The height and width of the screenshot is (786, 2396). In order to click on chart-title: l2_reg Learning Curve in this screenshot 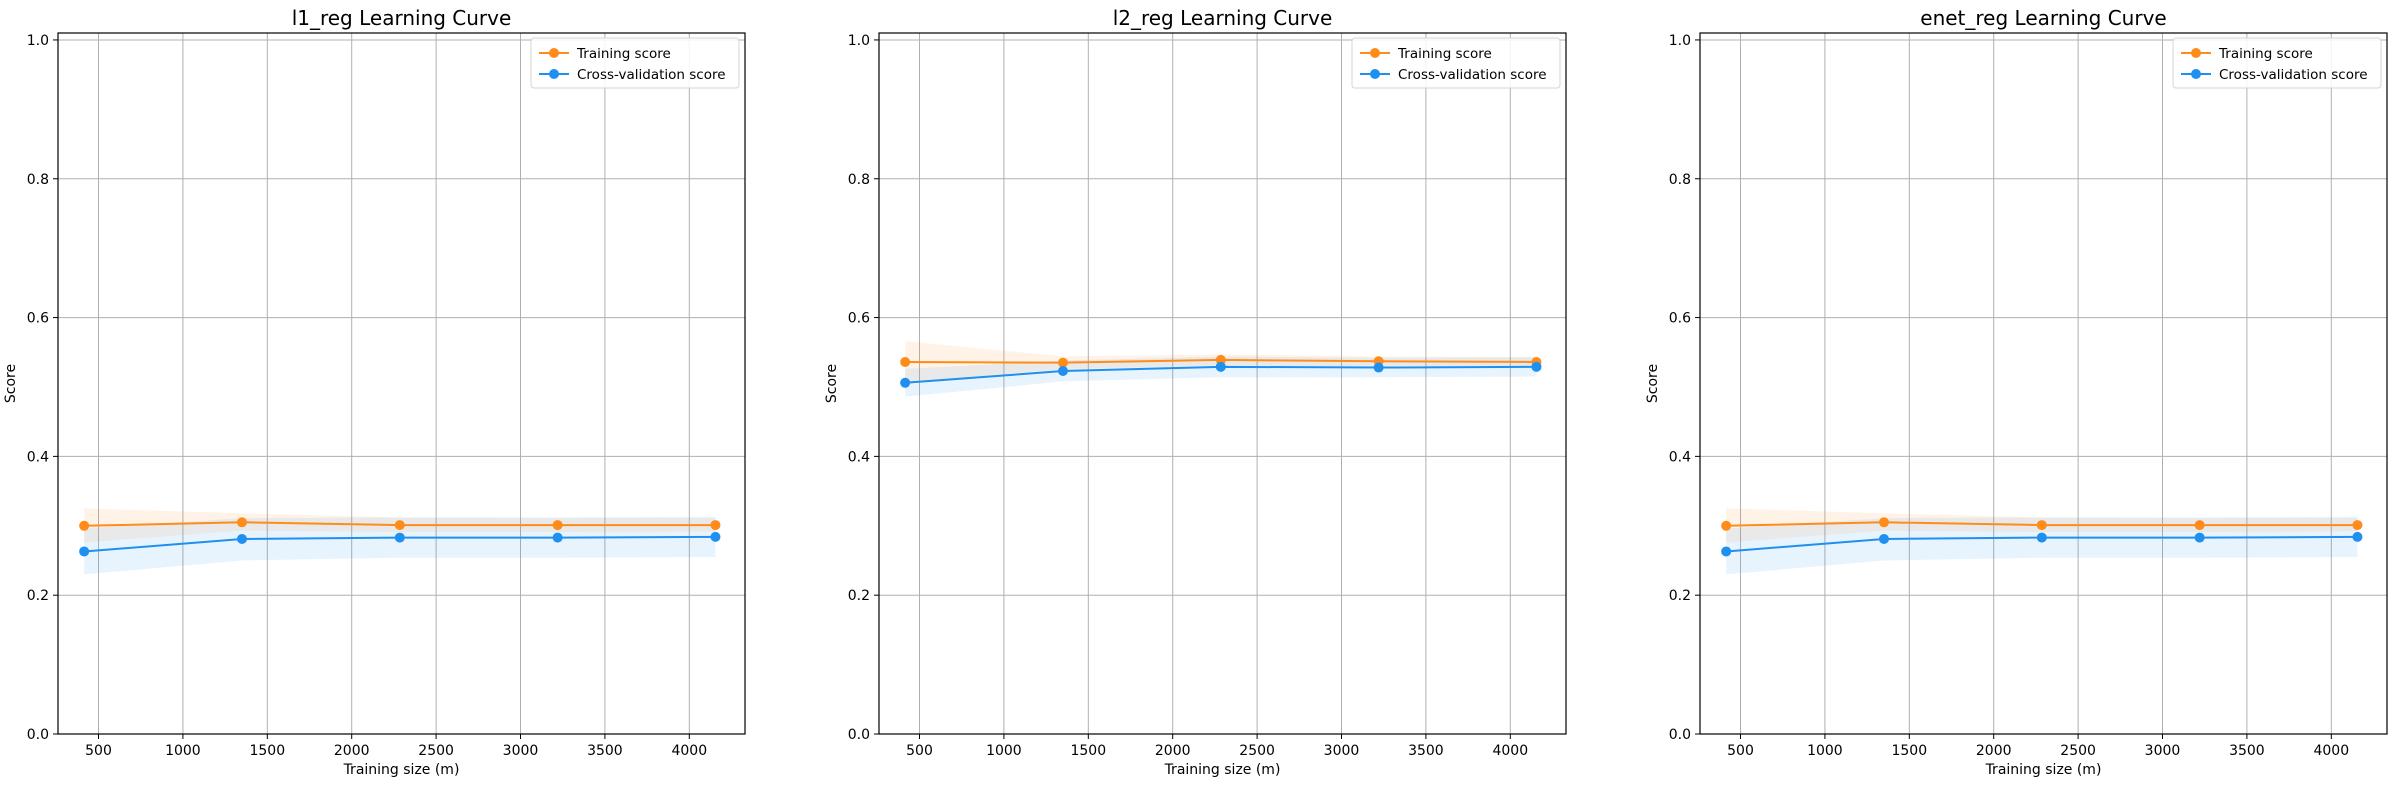, I will do `click(1223, 18)`.